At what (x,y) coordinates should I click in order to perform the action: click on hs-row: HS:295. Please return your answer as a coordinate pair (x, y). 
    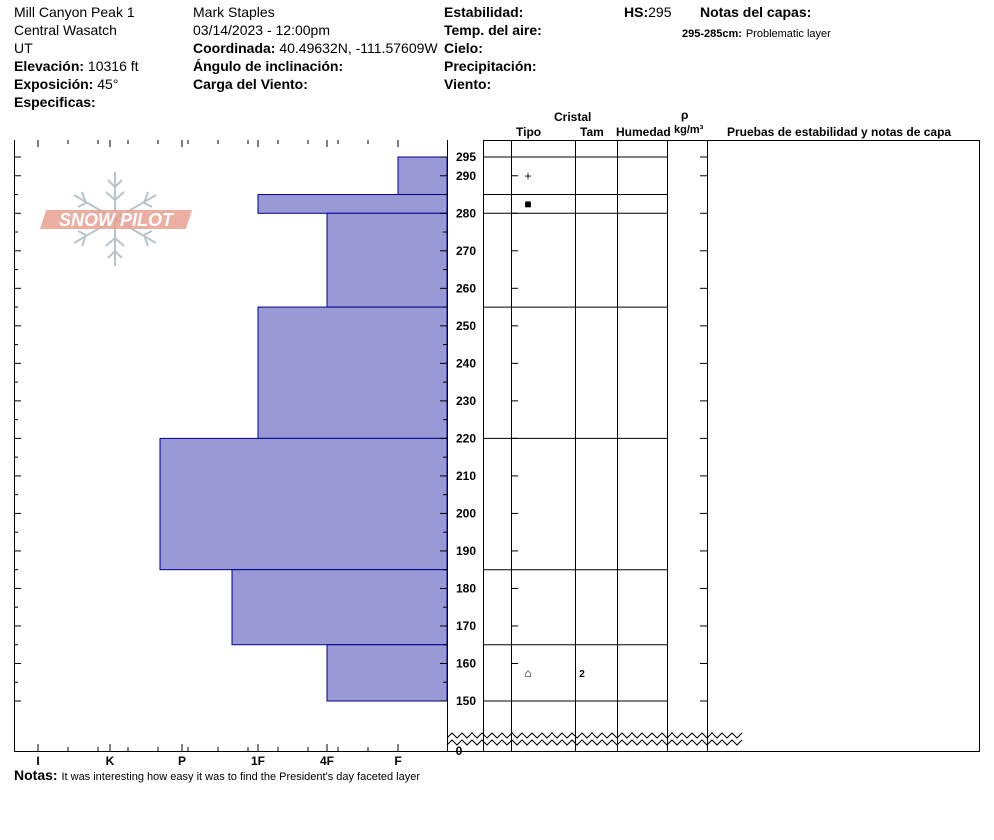
    Looking at the image, I should click on (647, 12).